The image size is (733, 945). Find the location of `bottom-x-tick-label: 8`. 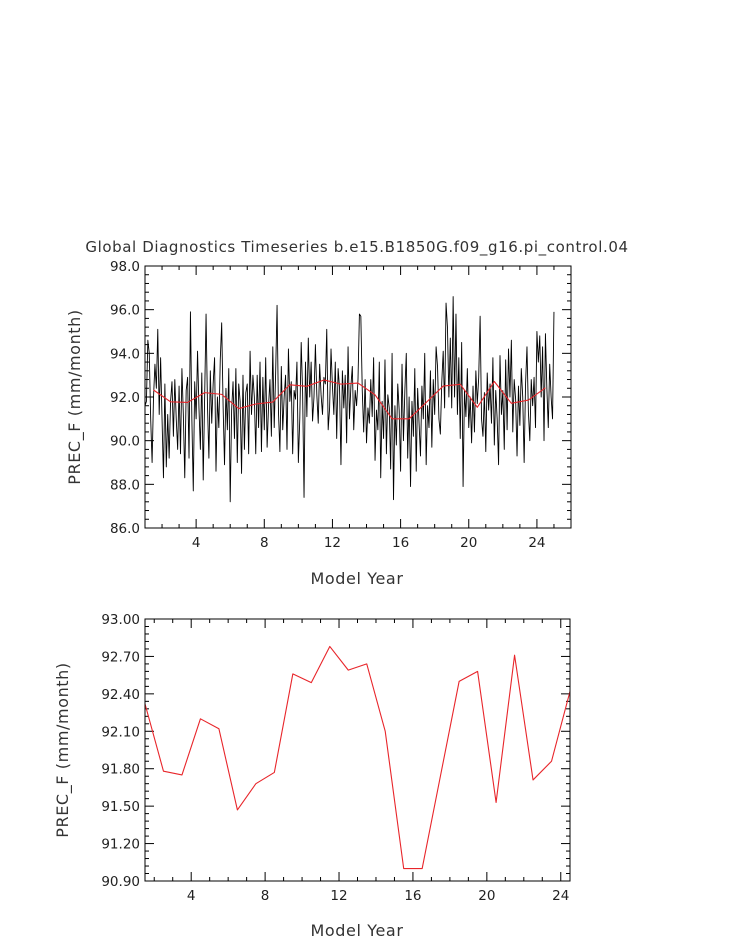

bottom-x-tick-label: 8 is located at coordinates (265, 896).